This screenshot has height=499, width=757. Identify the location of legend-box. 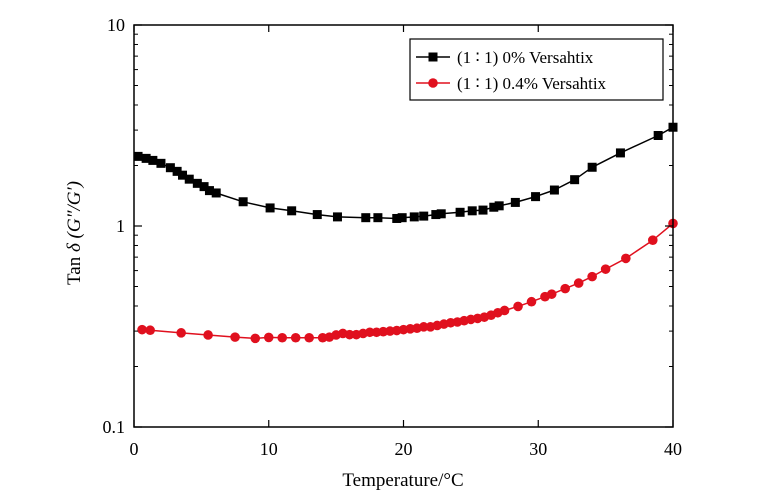
(536, 69).